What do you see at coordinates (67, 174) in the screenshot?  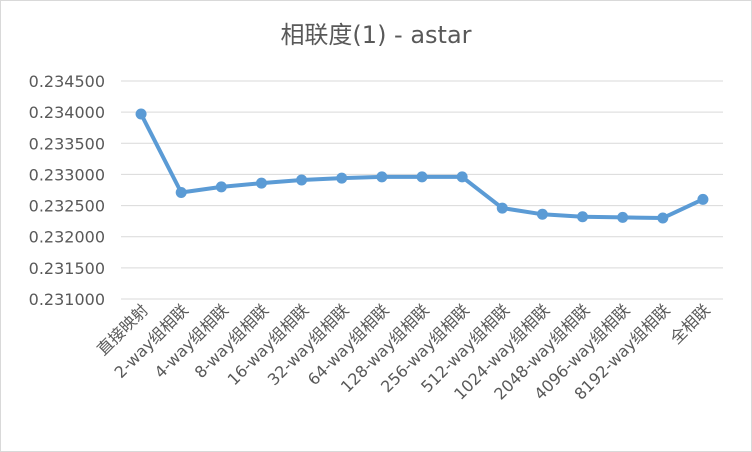 I see `y-tick-label: 0.233000` at bounding box center [67, 174].